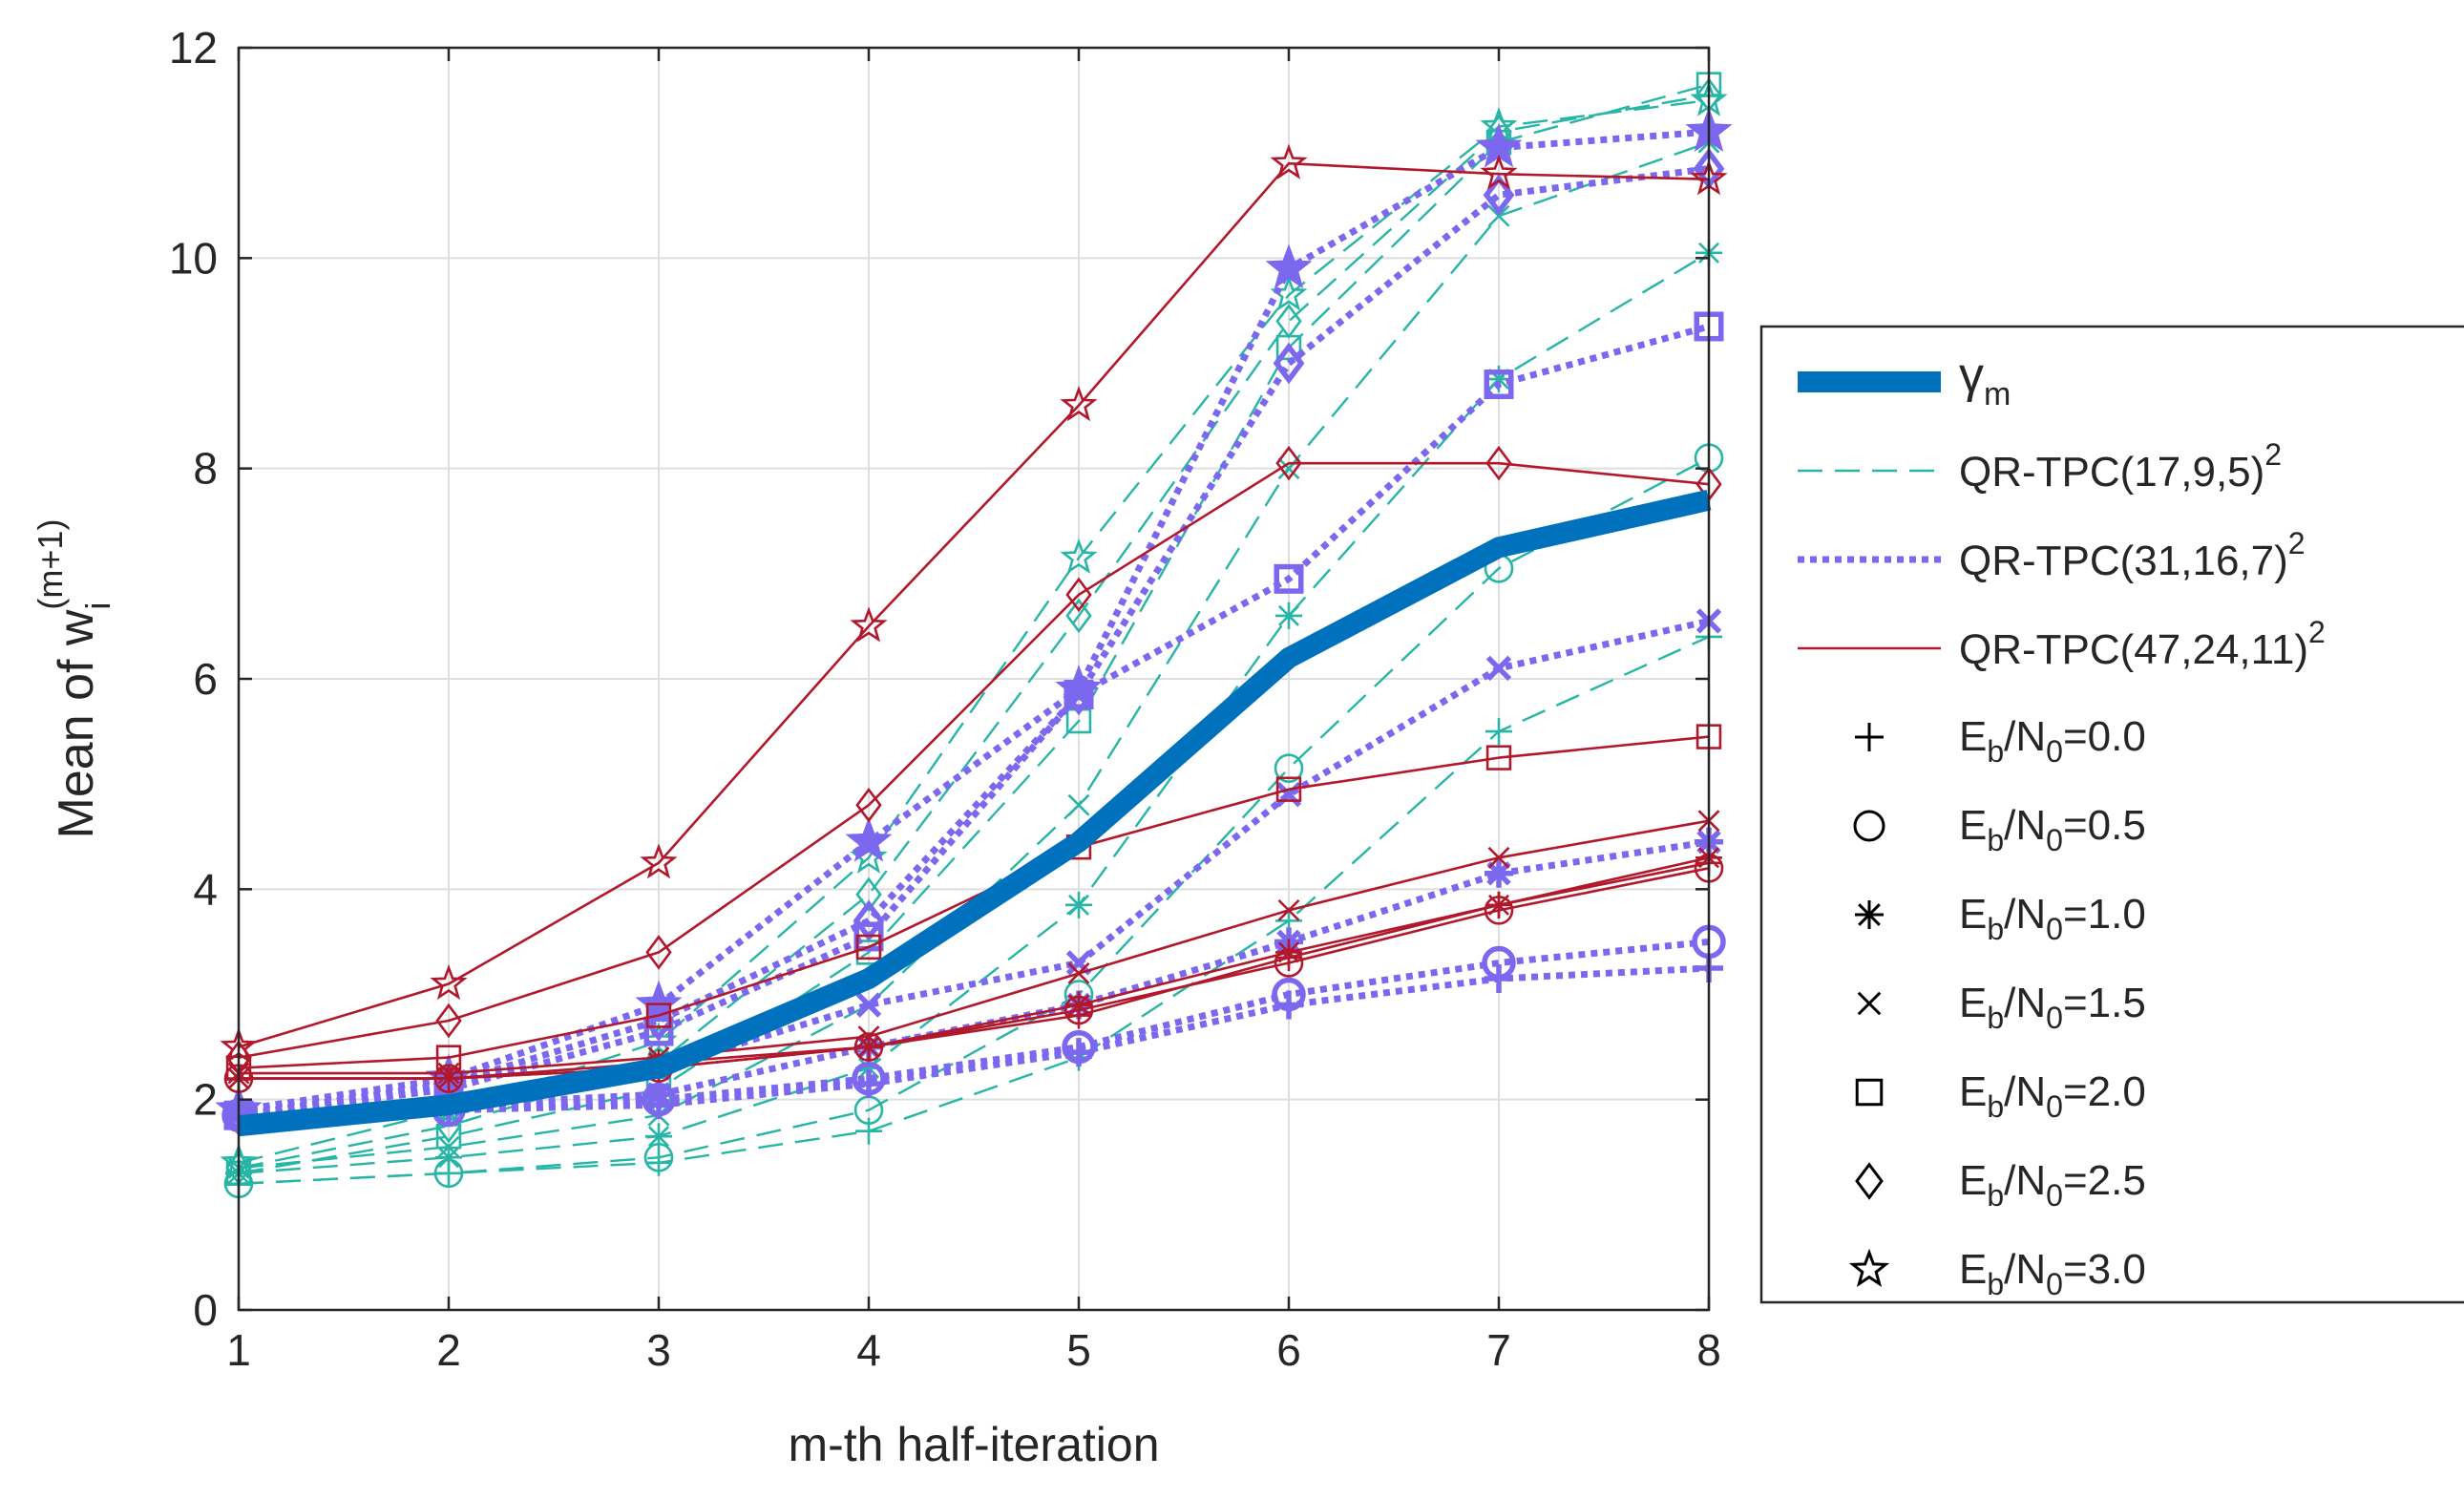 Image resolution: width=2464 pixels, height=1499 pixels. Describe the element at coordinates (2120, 466) in the screenshot. I see `legend-label-code: QR-TPC(17,9,5)2` at that location.